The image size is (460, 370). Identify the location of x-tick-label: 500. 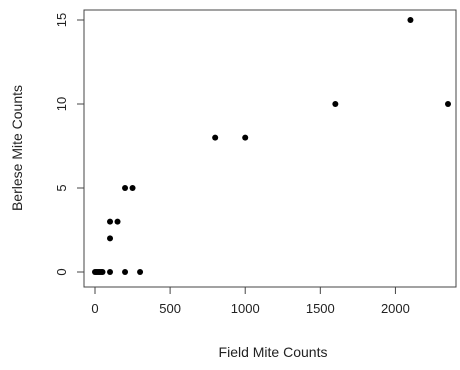
(170, 308).